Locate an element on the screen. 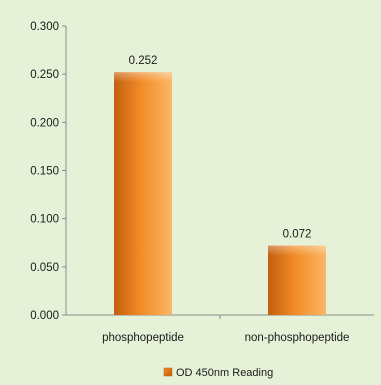 This screenshot has width=381, height=385. y-tick-label: 0.050 is located at coordinates (44, 268).